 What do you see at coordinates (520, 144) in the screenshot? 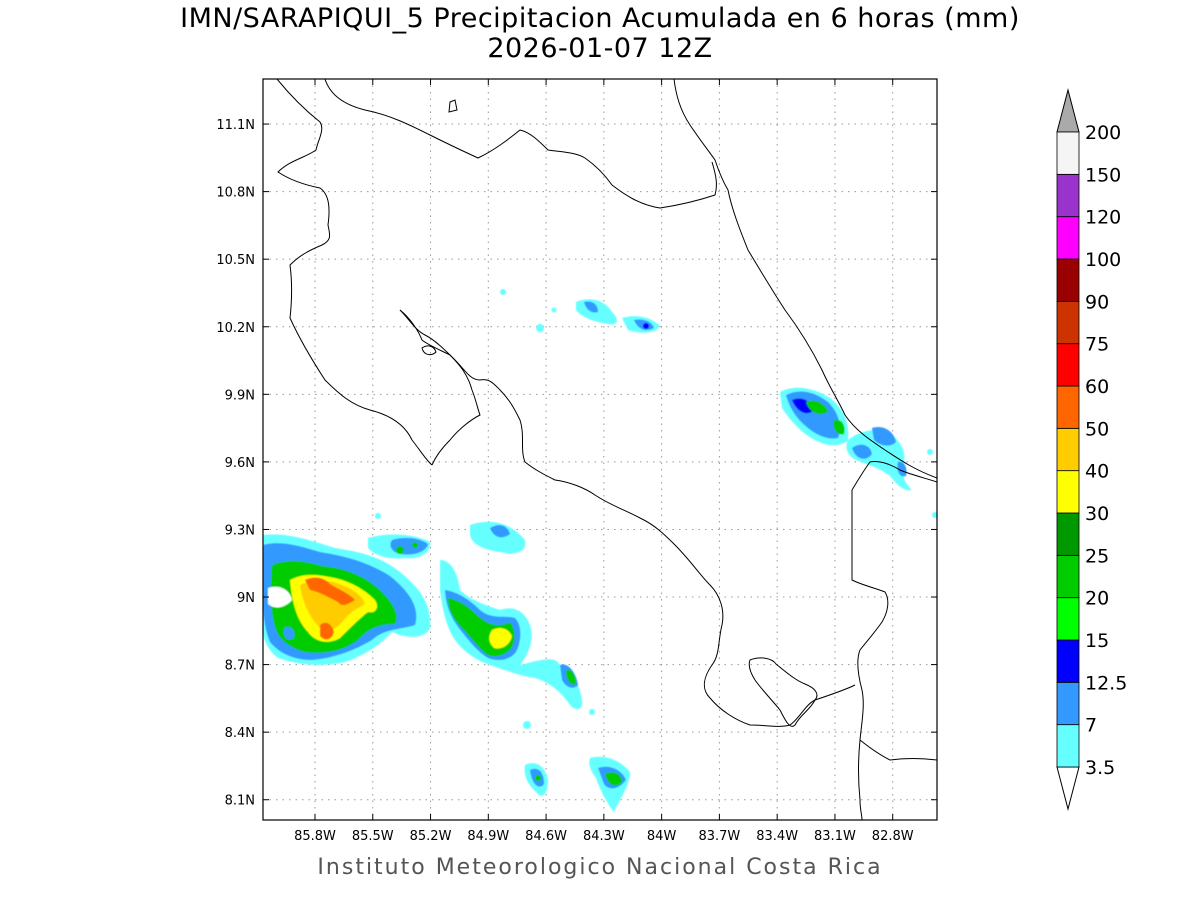
I see `nicaragua-border` at bounding box center [520, 144].